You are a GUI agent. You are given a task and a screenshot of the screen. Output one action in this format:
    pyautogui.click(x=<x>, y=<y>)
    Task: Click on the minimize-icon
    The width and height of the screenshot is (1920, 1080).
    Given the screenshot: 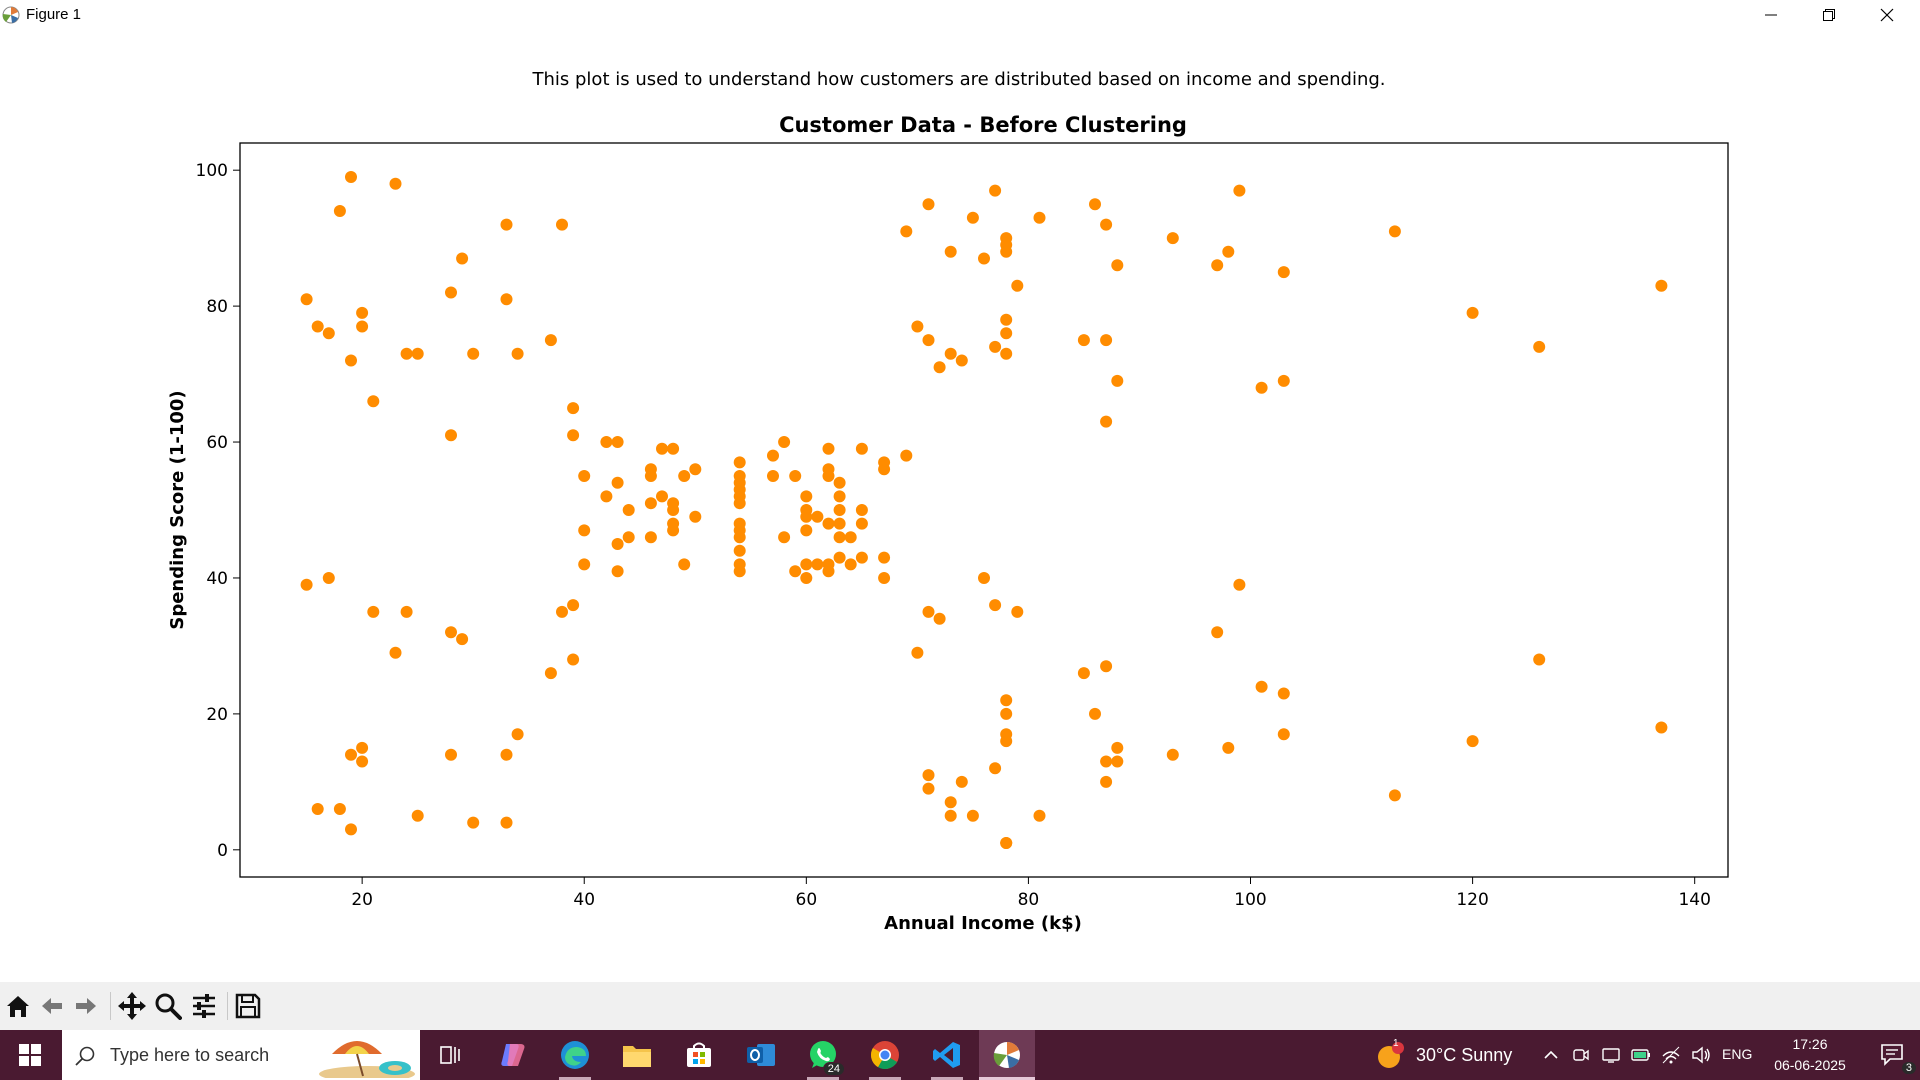 What is the action you would take?
    pyautogui.click(x=1771, y=15)
    